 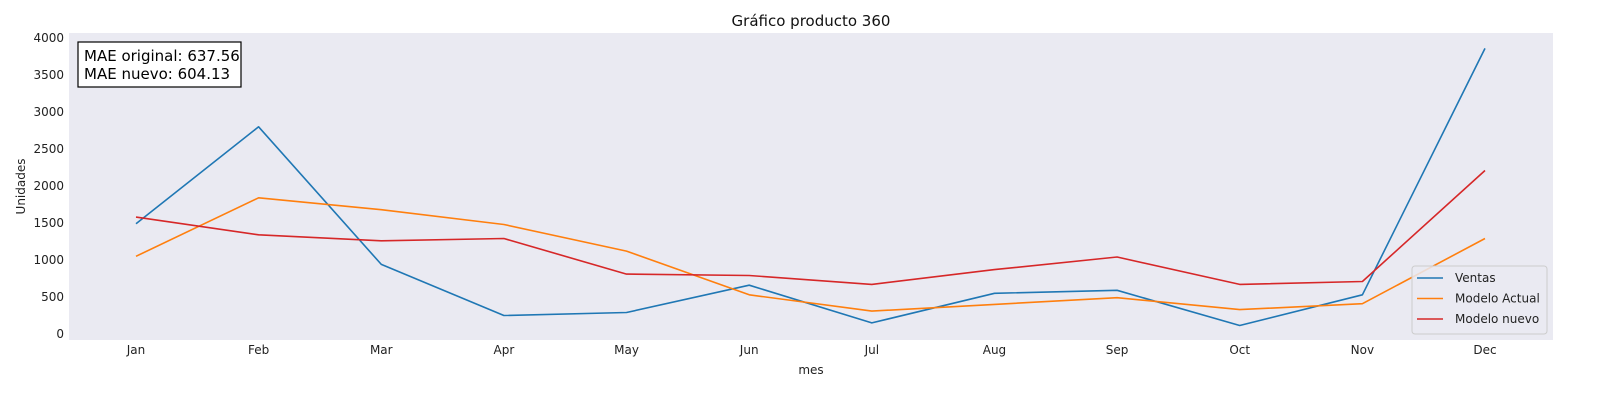 I want to click on y-tick-label: 1000, so click(x=48, y=260).